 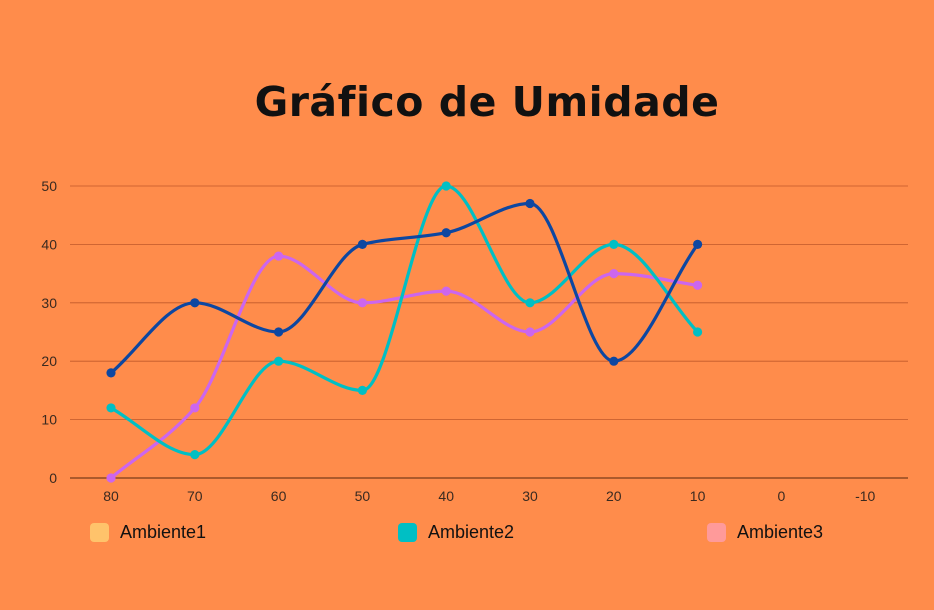 I want to click on x-tick-label: 20, so click(x=614, y=496).